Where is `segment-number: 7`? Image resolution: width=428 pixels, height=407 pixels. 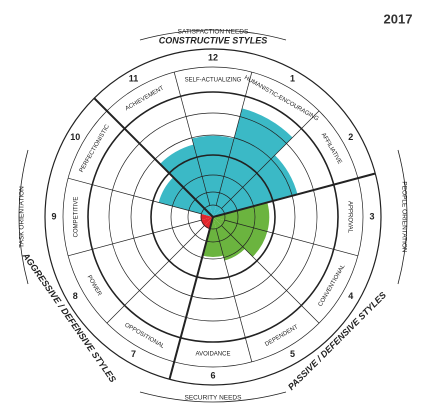
segment-number: 7 is located at coordinates (133, 354).